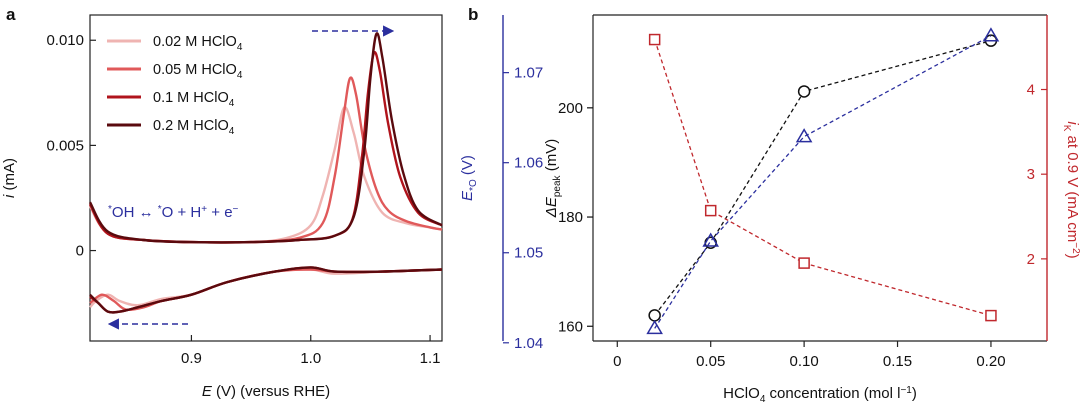 The image size is (1080, 408). Describe the element at coordinates (897, 361) in the screenshot. I see `b-x-tick-label-3: 0.15` at that location.